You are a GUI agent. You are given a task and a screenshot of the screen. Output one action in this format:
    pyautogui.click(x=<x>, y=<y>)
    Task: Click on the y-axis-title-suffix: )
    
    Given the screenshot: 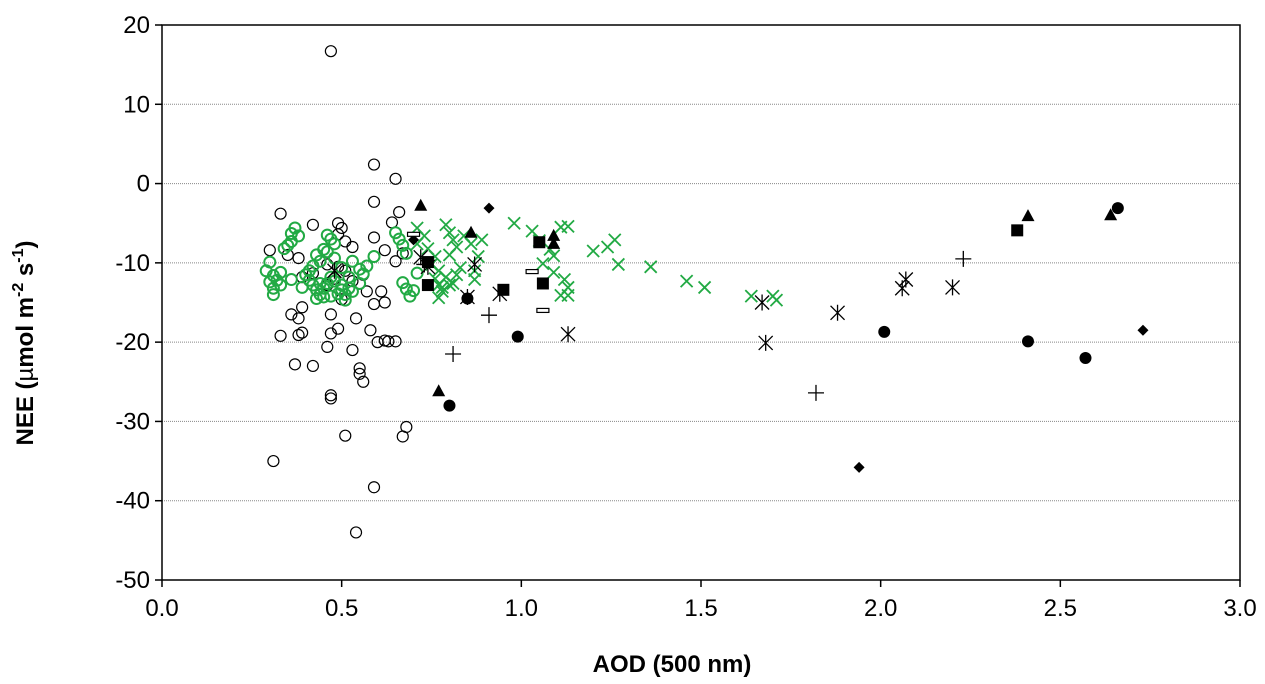 What is the action you would take?
    pyautogui.click(x=25, y=244)
    